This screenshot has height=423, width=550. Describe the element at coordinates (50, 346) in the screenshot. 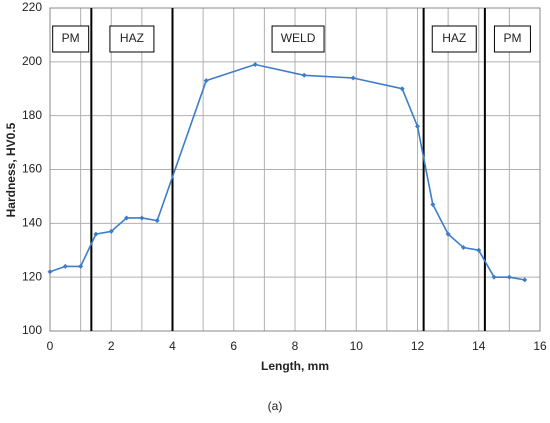

I see `x-tick-label: 0` at that location.